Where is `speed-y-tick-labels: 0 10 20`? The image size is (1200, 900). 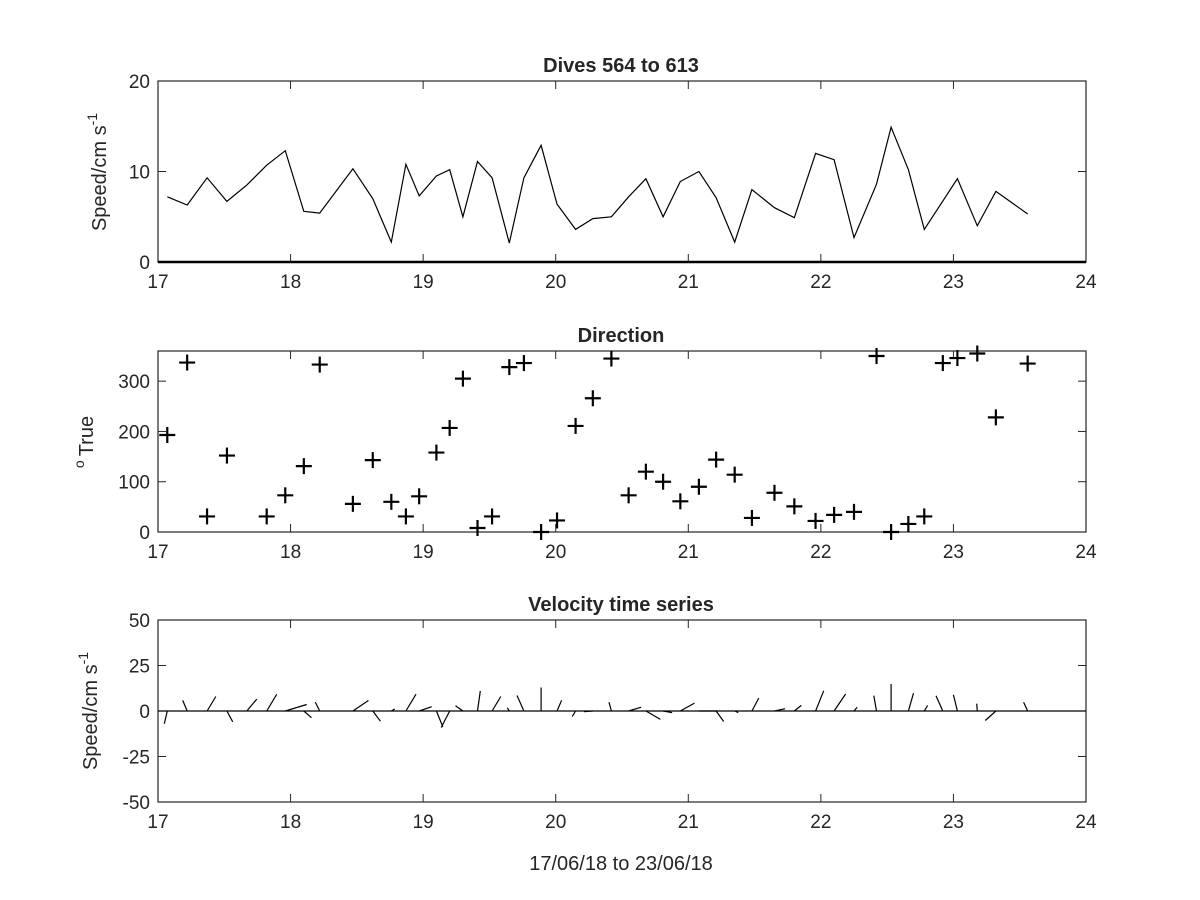
speed-y-tick-labels: 0 10 20 is located at coordinates (139, 173).